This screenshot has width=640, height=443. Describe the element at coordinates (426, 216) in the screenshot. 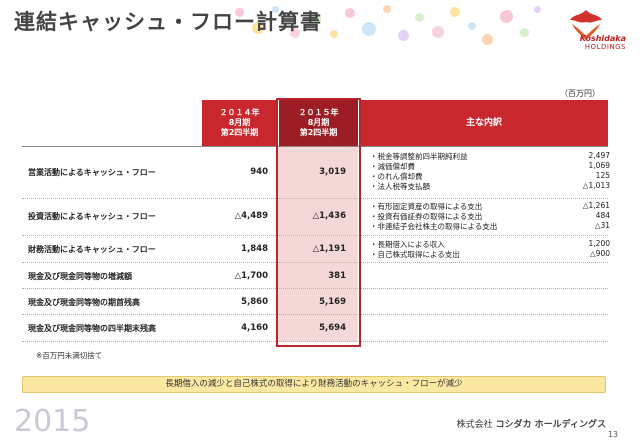

I see `breakdown-label: ・投資有価証券の取得による支出` at that location.